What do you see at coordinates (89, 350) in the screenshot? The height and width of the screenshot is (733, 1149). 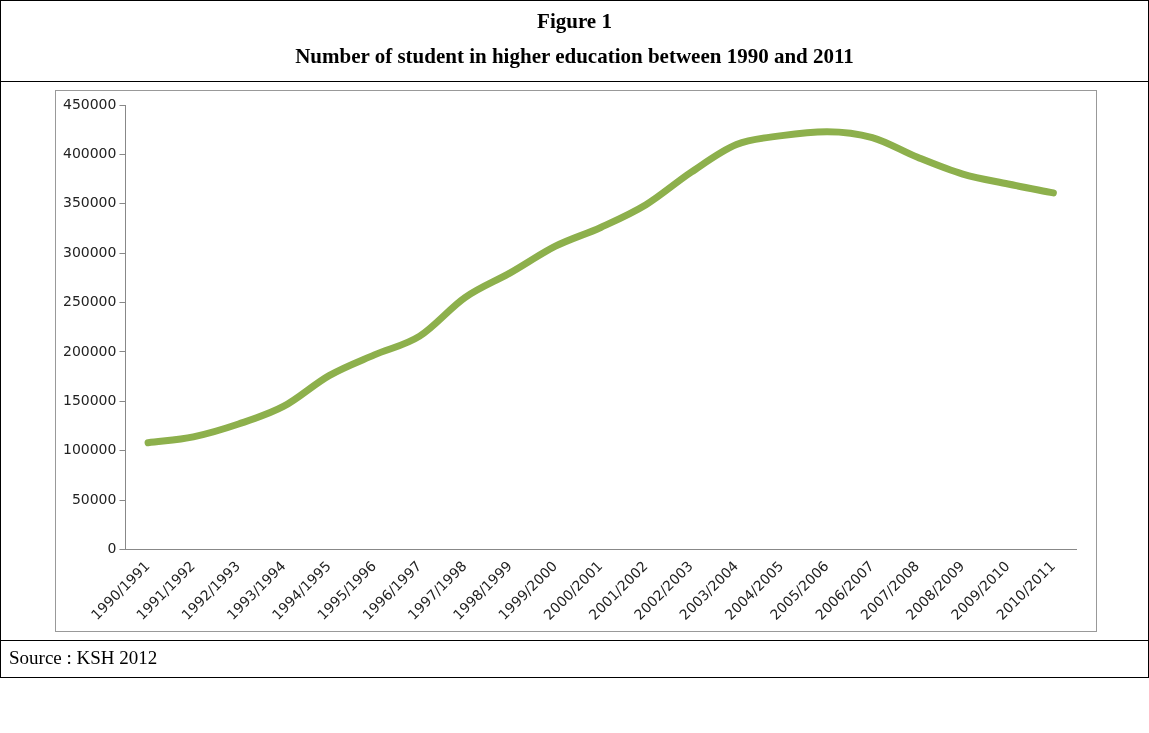 I see `y-tick-label: 200000` at bounding box center [89, 350].